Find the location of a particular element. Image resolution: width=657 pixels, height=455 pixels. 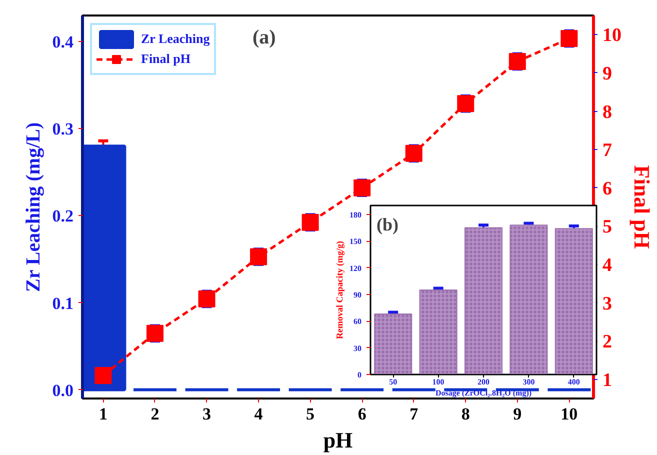

y2-tick-label: 9 is located at coordinates (607, 73).